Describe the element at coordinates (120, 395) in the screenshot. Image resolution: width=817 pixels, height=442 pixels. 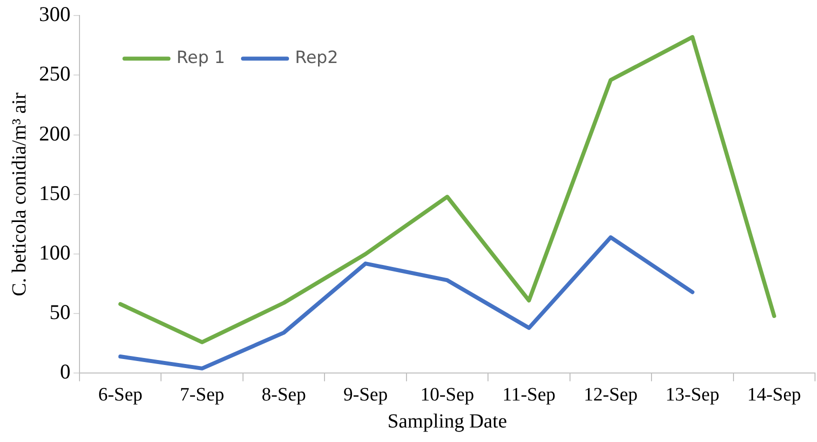
I see `x-tick-label: 6-Sep` at that location.